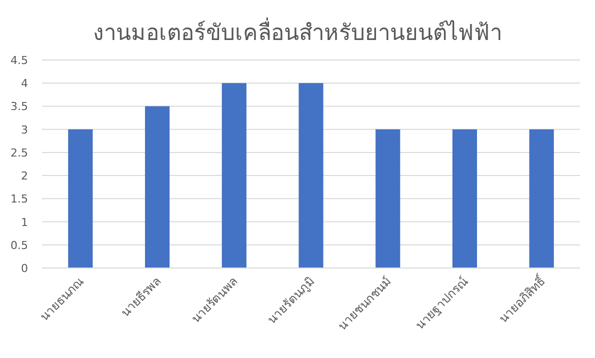 The image size is (595, 358). What do you see at coordinates (24, 268) in the screenshot?
I see `y-tick-label: 0` at bounding box center [24, 268].